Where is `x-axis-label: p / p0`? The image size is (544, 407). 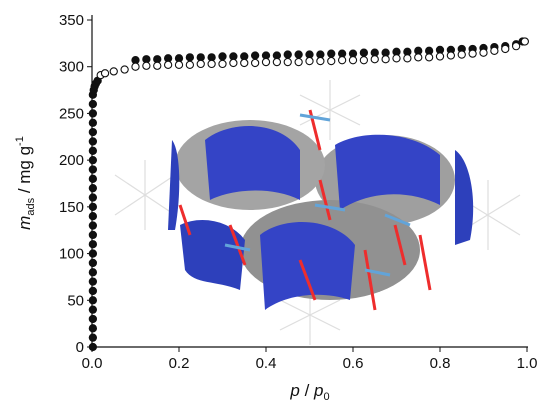 x-axis-label: p / p0 is located at coordinates (309, 392).